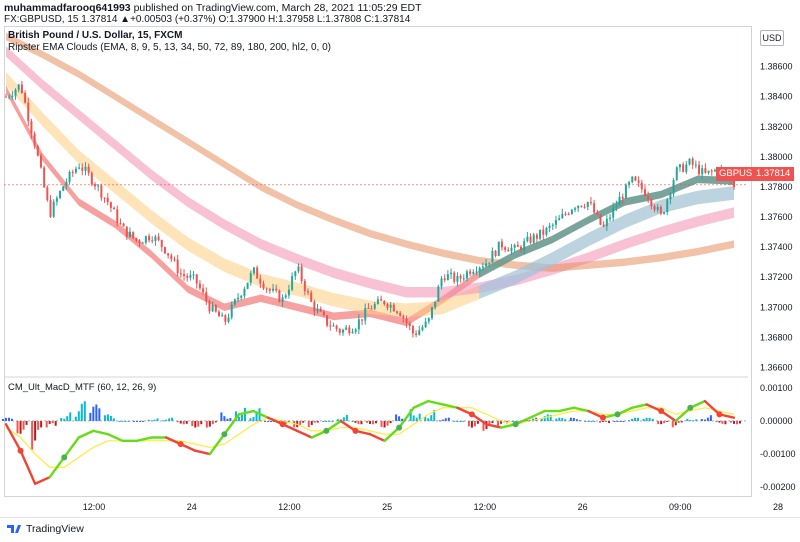  Describe the element at coordinates (776, 277) in the screenshot. I see `price-tick-label: 1.37200` at that location.